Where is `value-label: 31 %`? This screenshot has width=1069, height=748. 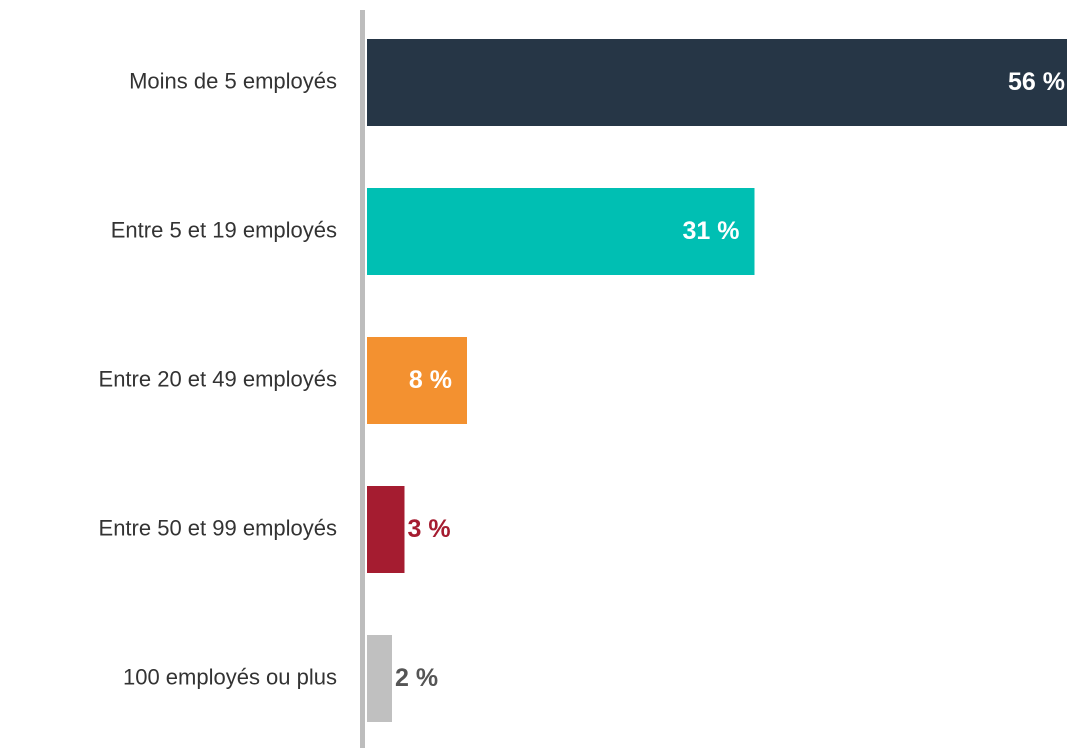 value-label: 31 % is located at coordinates (711, 231).